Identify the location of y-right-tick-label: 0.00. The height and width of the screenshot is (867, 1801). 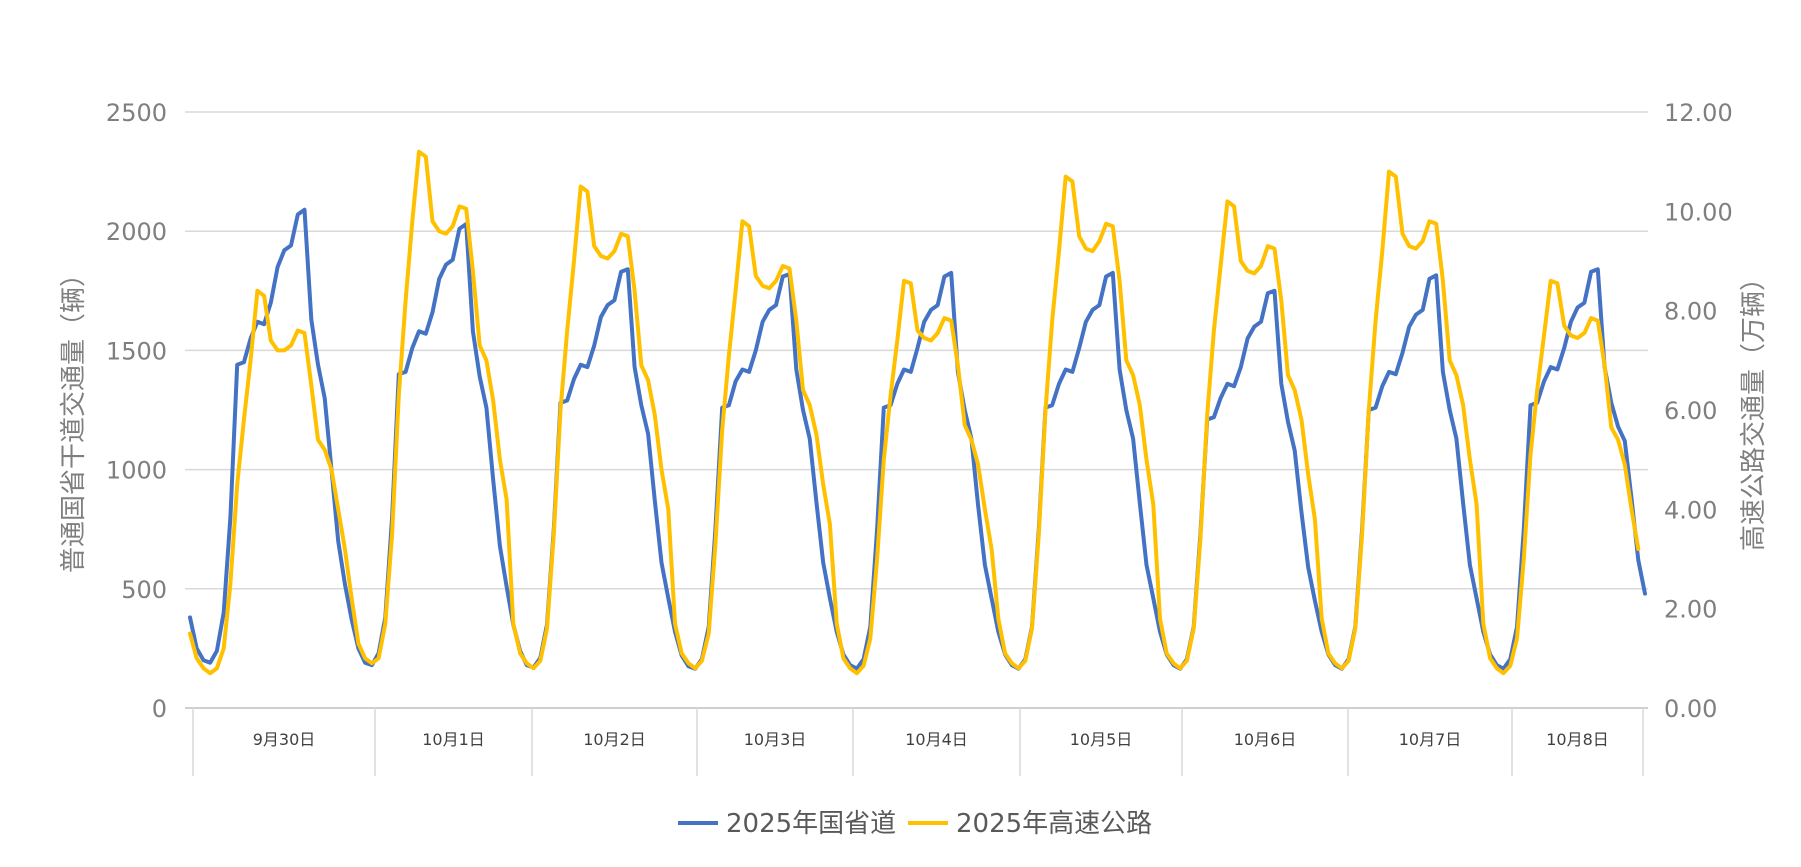
(1690, 709).